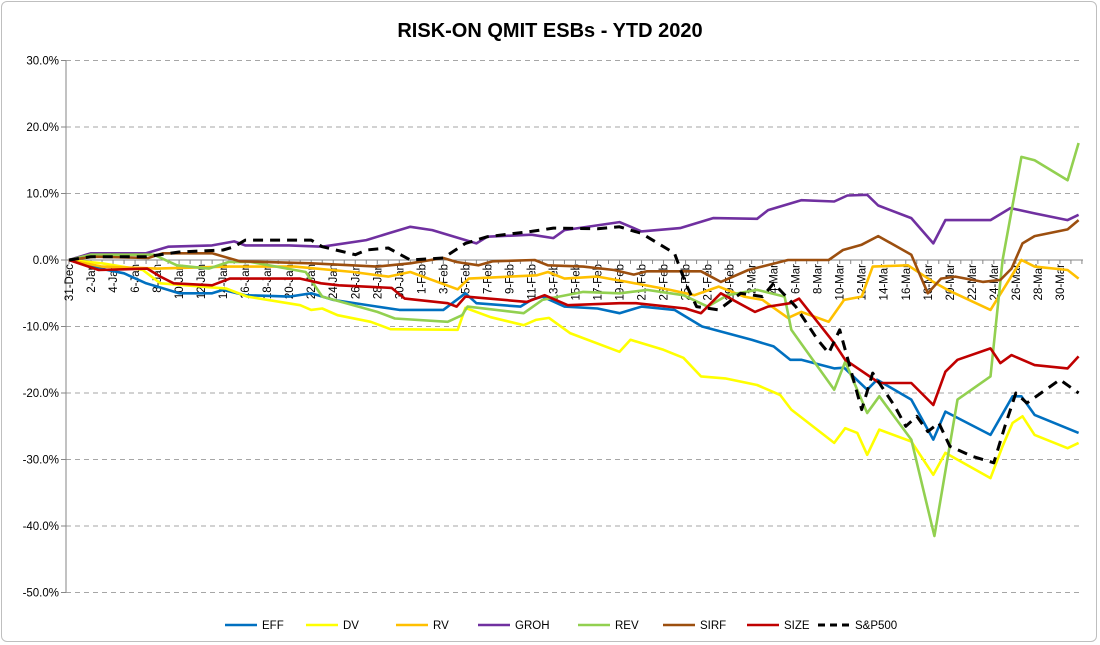 Image resolution: width=1100 pixels, height=645 pixels. Describe the element at coordinates (885, 282) in the screenshot. I see `x-tick-label: 14-Mar` at that location.